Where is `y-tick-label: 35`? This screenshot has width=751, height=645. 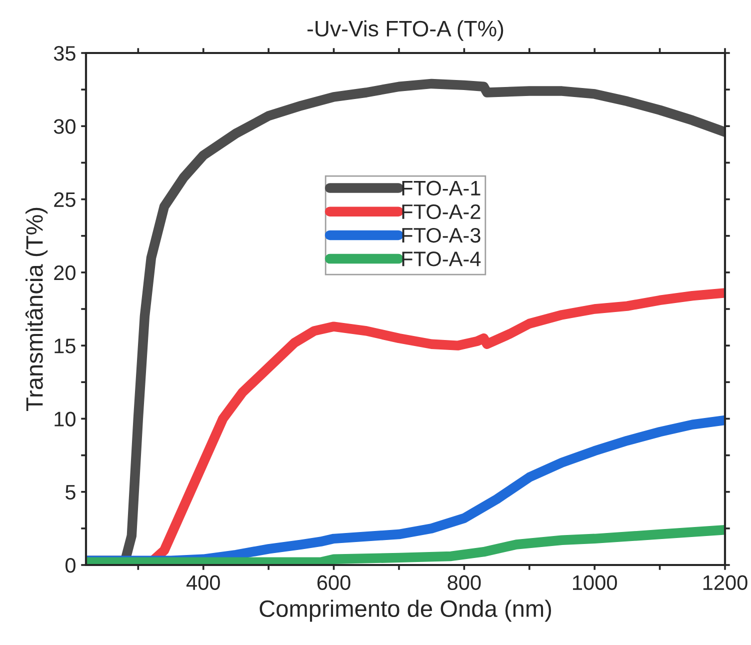
y-tick-label: 35 is located at coordinates (65, 53).